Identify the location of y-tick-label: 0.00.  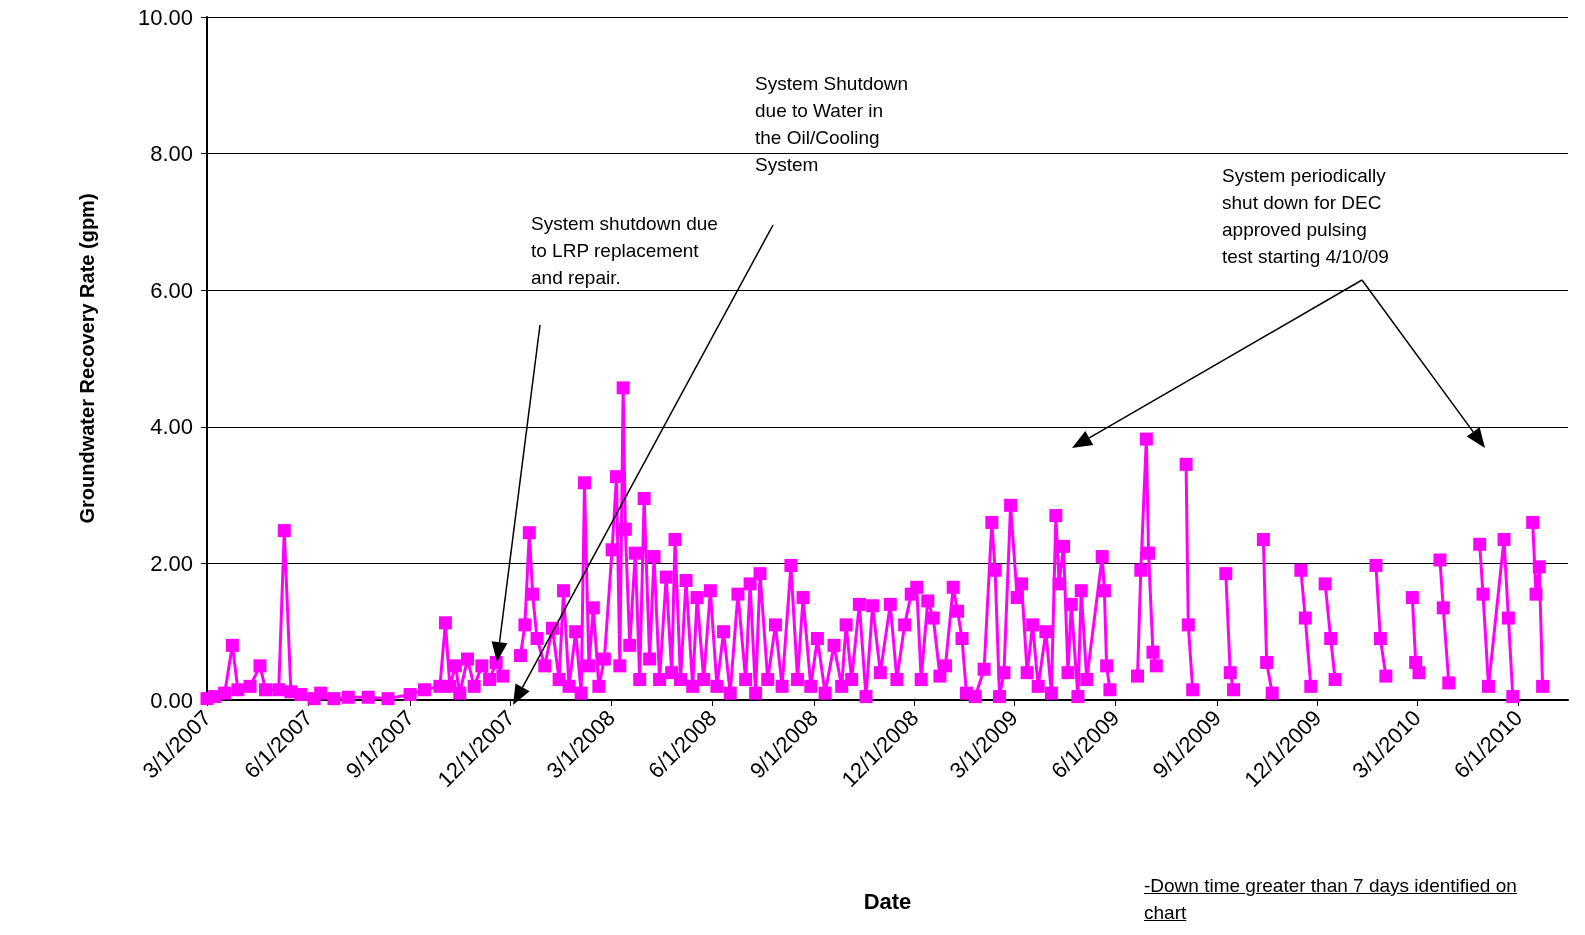
(171, 700).